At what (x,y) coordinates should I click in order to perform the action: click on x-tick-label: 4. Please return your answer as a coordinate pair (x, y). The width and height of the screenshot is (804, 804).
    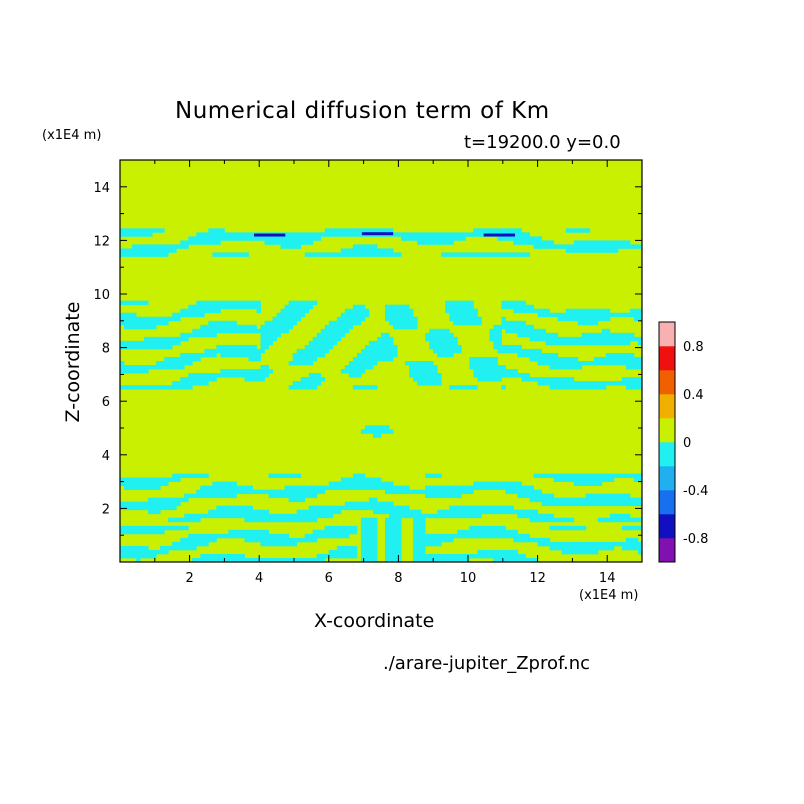
    Looking at the image, I should click on (259, 578).